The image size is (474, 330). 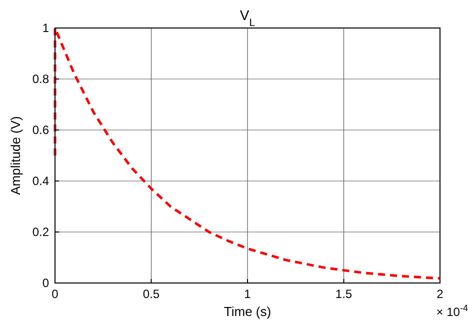 I want to click on y-tick-label: 0.4, so click(x=41, y=181).